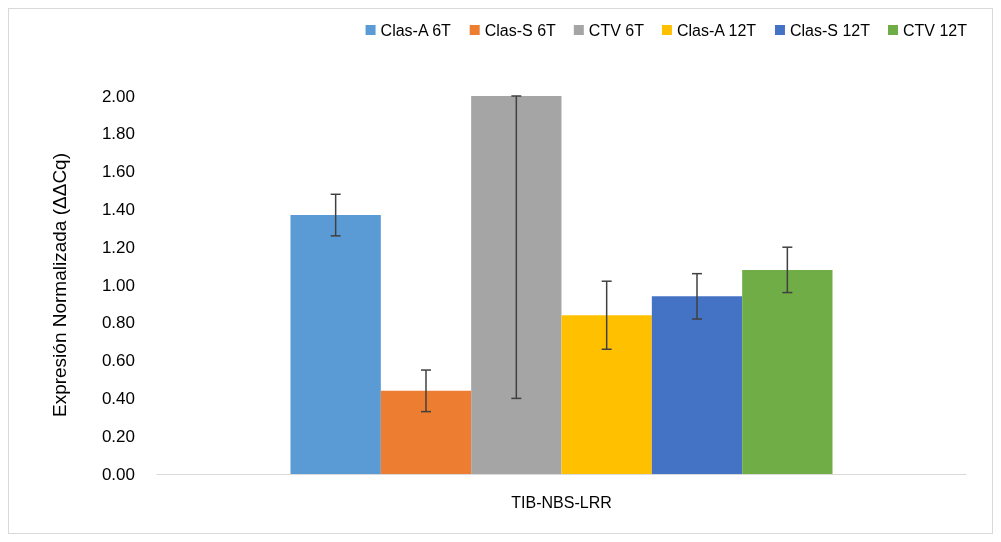  I want to click on y-tick-label: 2.00, so click(118, 96).